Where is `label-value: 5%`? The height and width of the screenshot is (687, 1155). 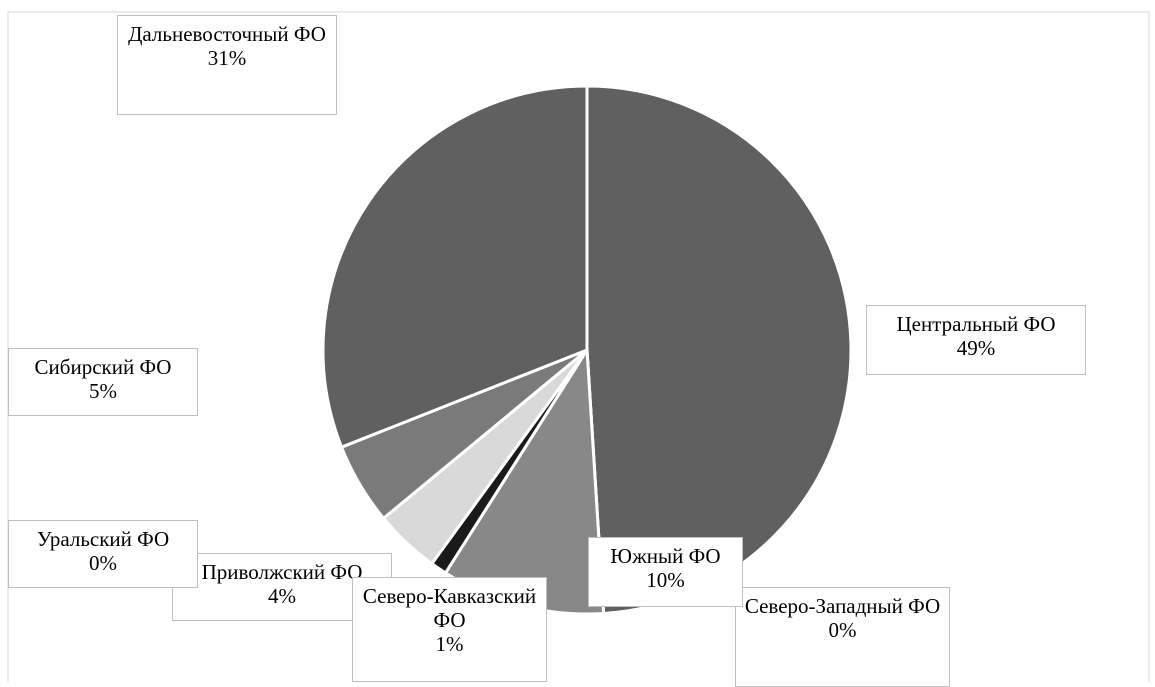 label-value: 5% is located at coordinates (103, 391).